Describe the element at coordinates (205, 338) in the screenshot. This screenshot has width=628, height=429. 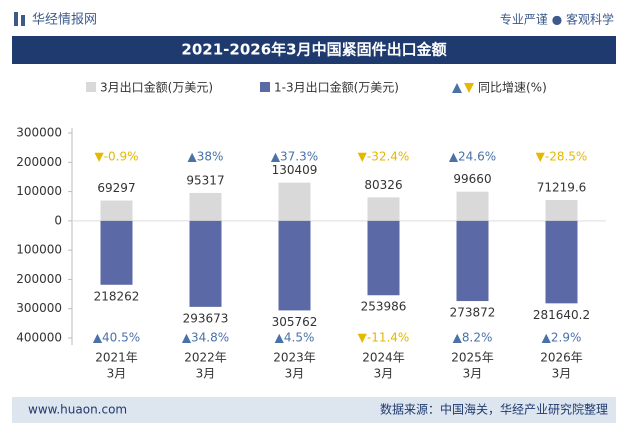
I see `growth-label: ▲34.8%` at that location.